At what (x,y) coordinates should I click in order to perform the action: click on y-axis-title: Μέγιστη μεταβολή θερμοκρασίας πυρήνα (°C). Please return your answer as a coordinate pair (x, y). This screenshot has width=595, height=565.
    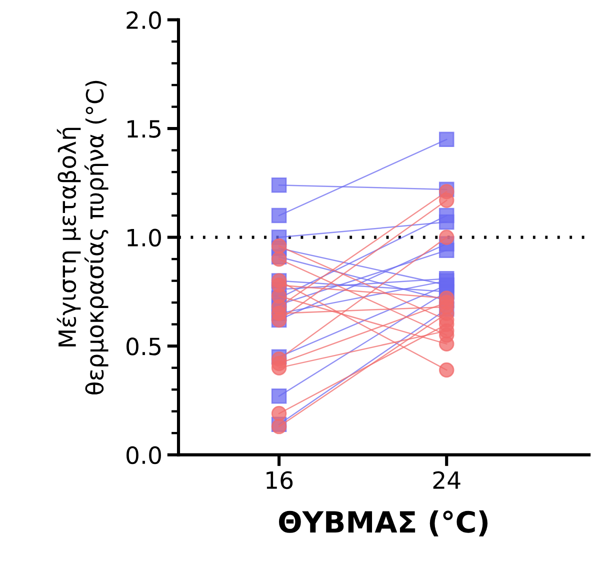
    Looking at the image, I should click on (82, 237).